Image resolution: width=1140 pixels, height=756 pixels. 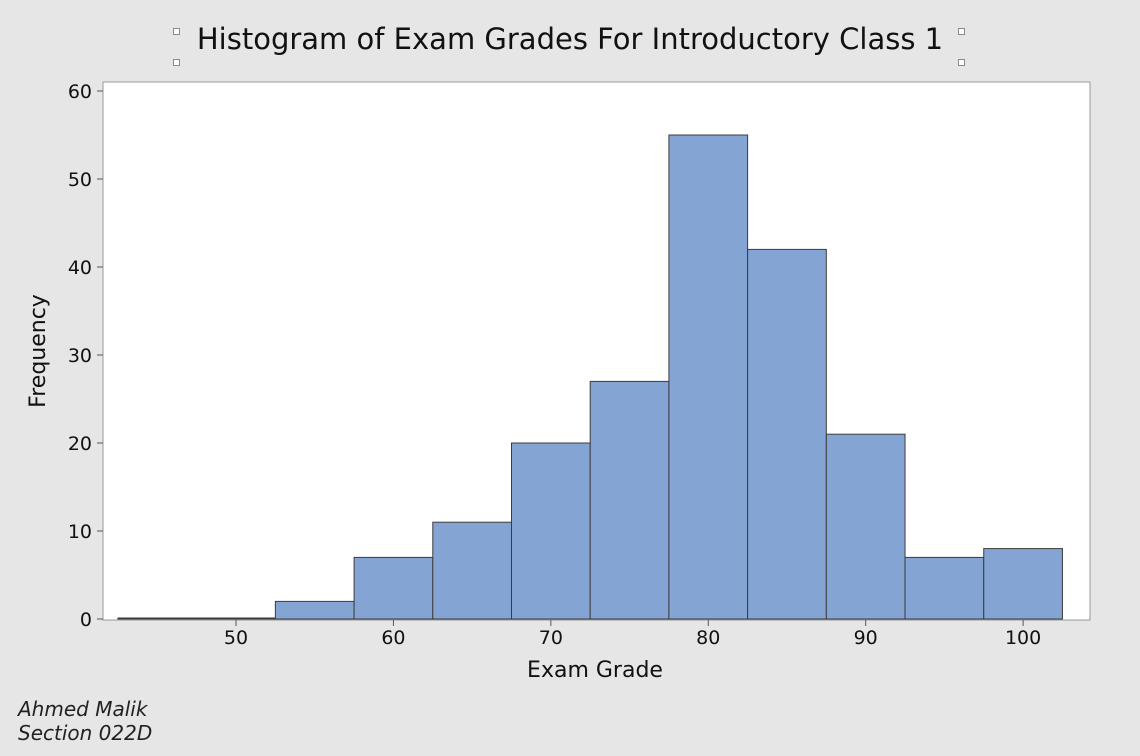 What do you see at coordinates (236, 638) in the screenshot?
I see `x-tick-label-0: 50` at bounding box center [236, 638].